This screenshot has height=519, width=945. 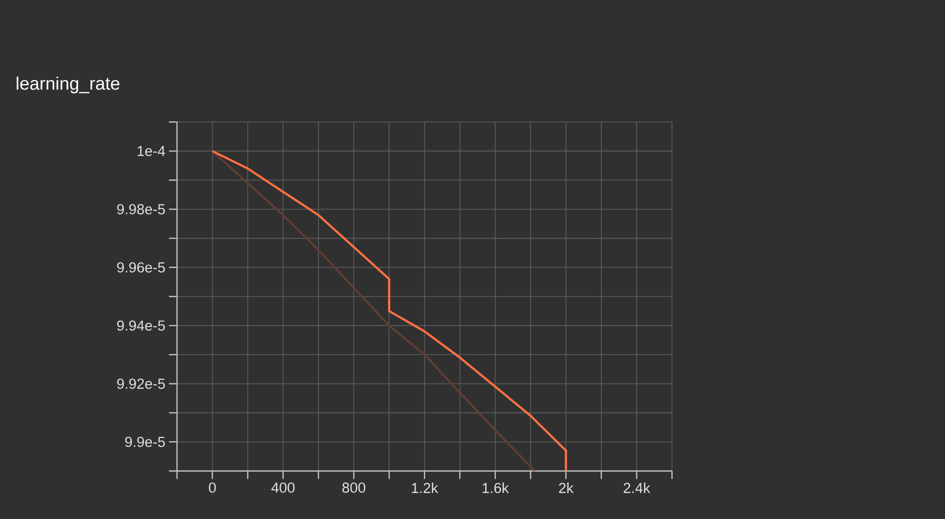 I want to click on y-tick-label: 1e-4, so click(x=152, y=151).